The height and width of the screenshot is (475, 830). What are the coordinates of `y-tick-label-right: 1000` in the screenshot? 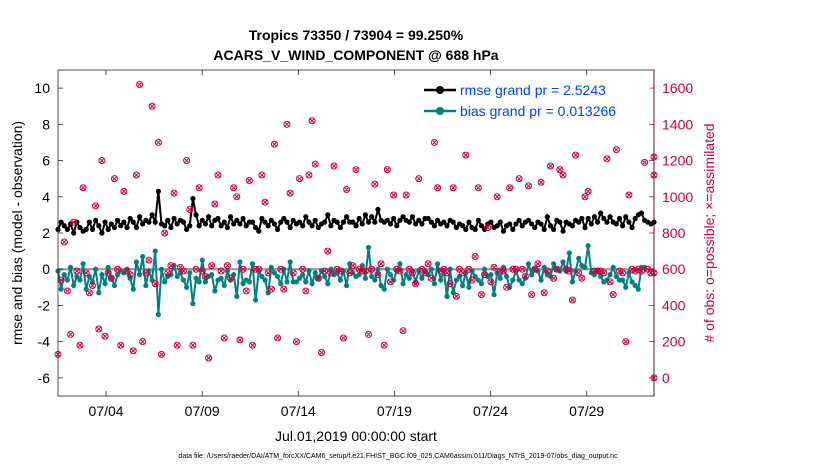 It's located at (677, 197).